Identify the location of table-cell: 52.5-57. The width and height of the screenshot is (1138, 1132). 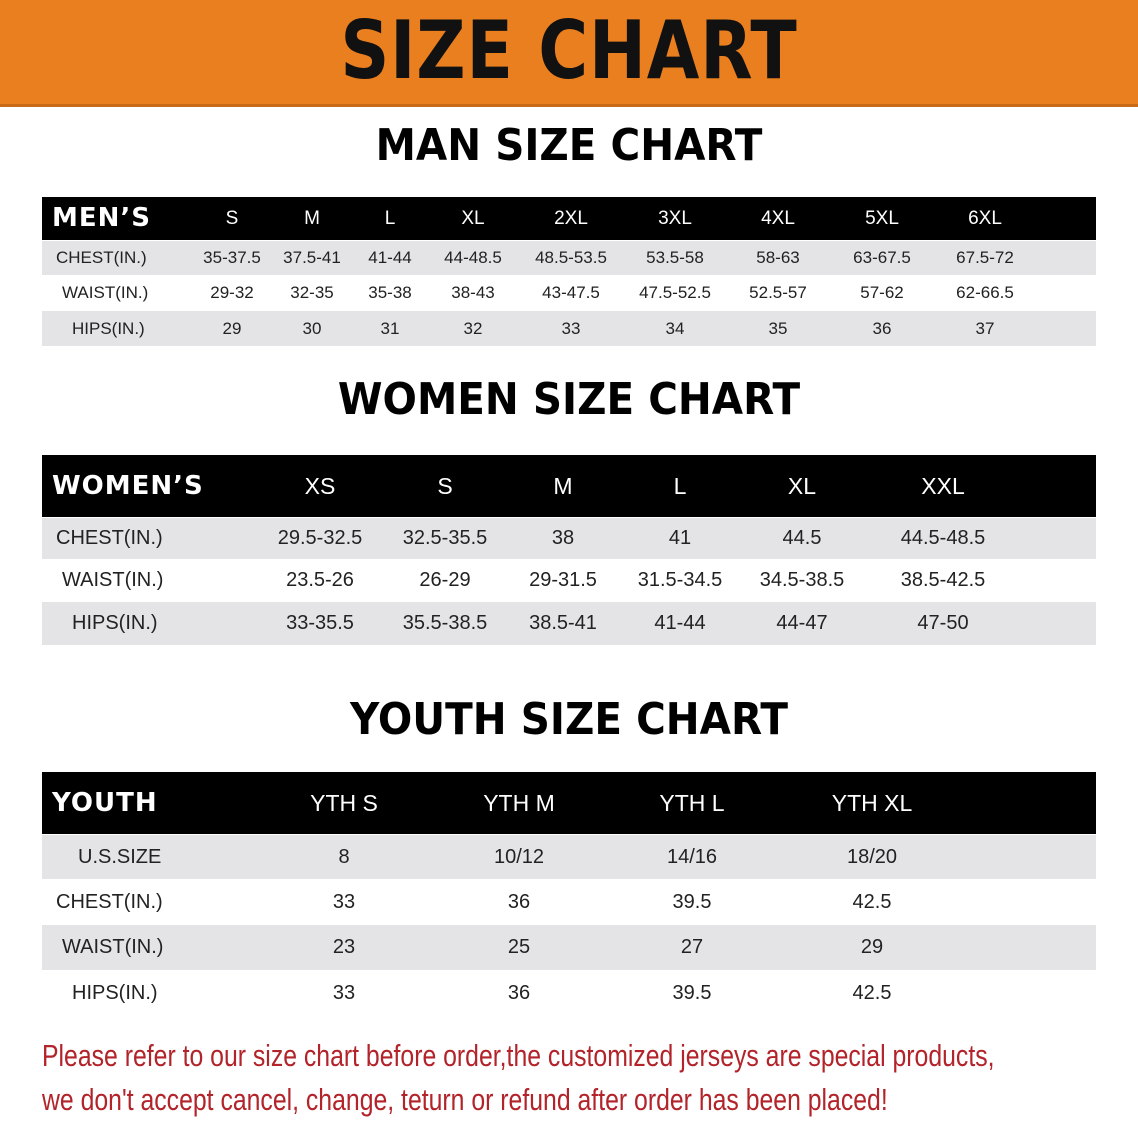
(778, 292).